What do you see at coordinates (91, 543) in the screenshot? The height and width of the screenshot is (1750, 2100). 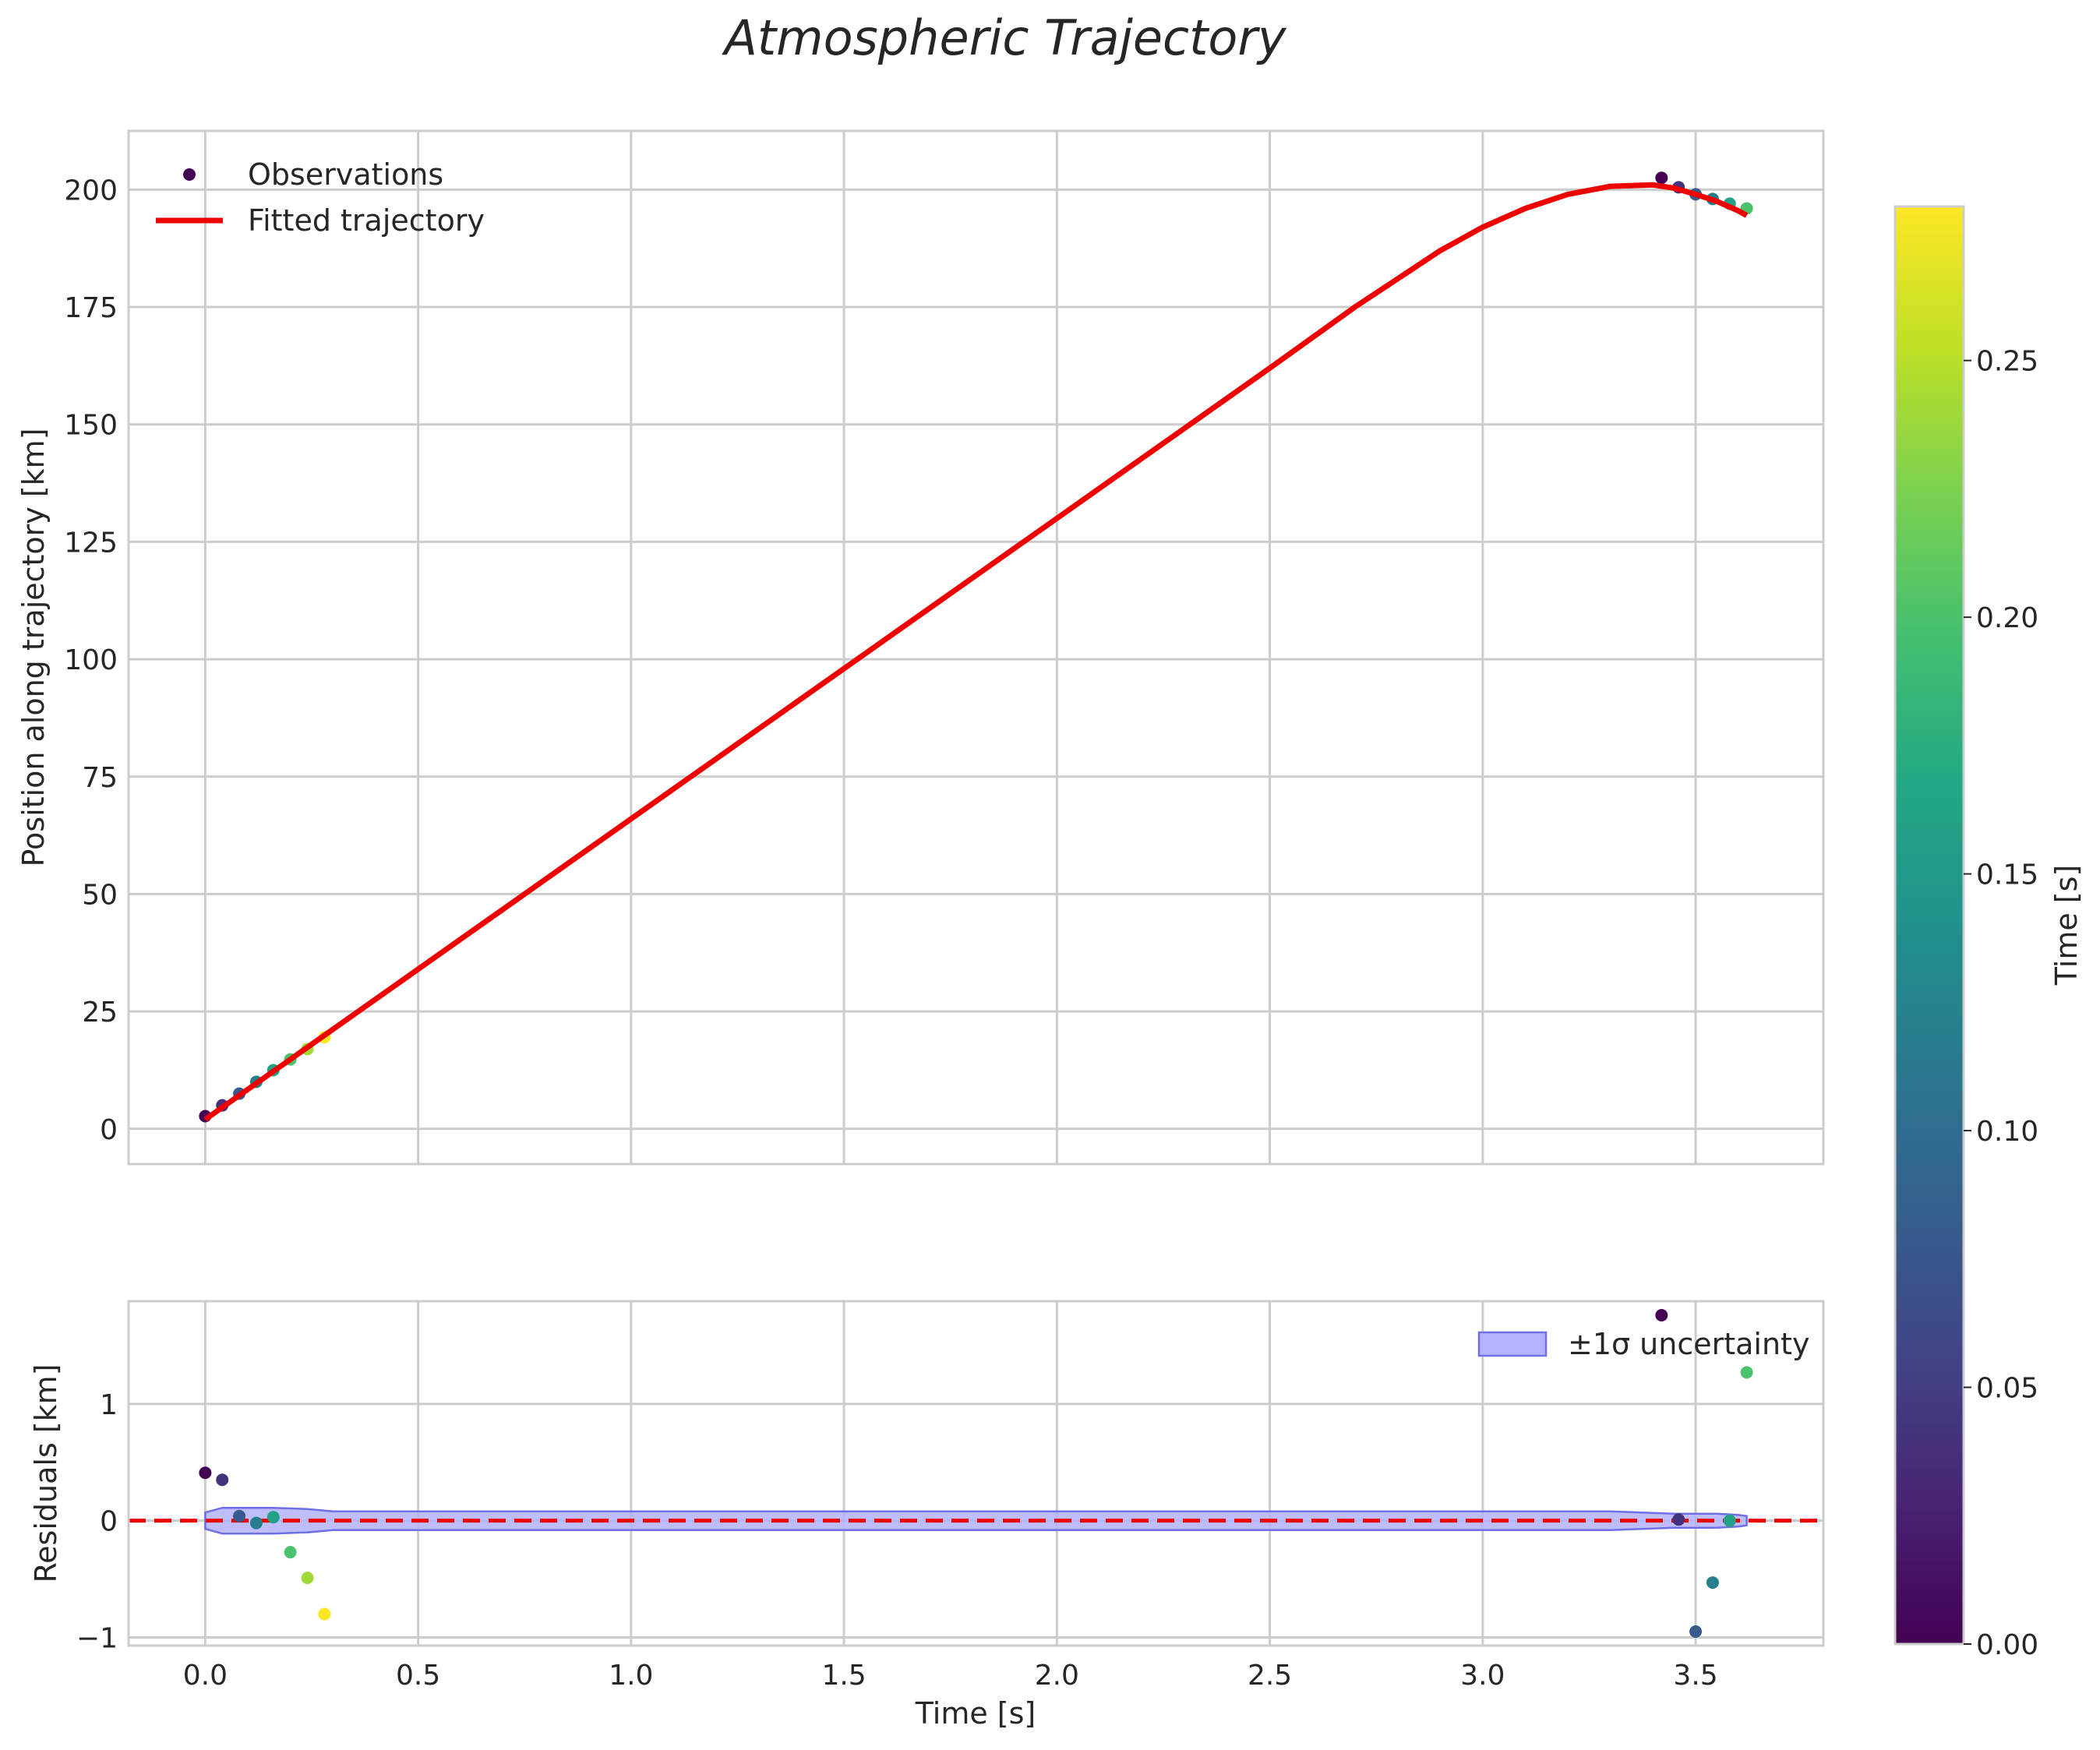 I see `top-y-tick-label: 125` at bounding box center [91, 543].